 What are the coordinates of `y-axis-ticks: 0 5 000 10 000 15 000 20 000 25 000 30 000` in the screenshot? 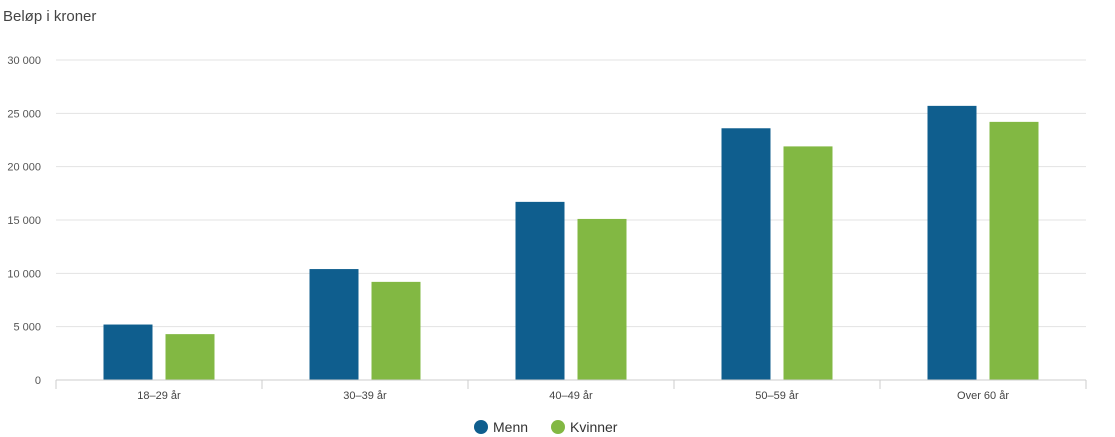 It's located at (24, 221).